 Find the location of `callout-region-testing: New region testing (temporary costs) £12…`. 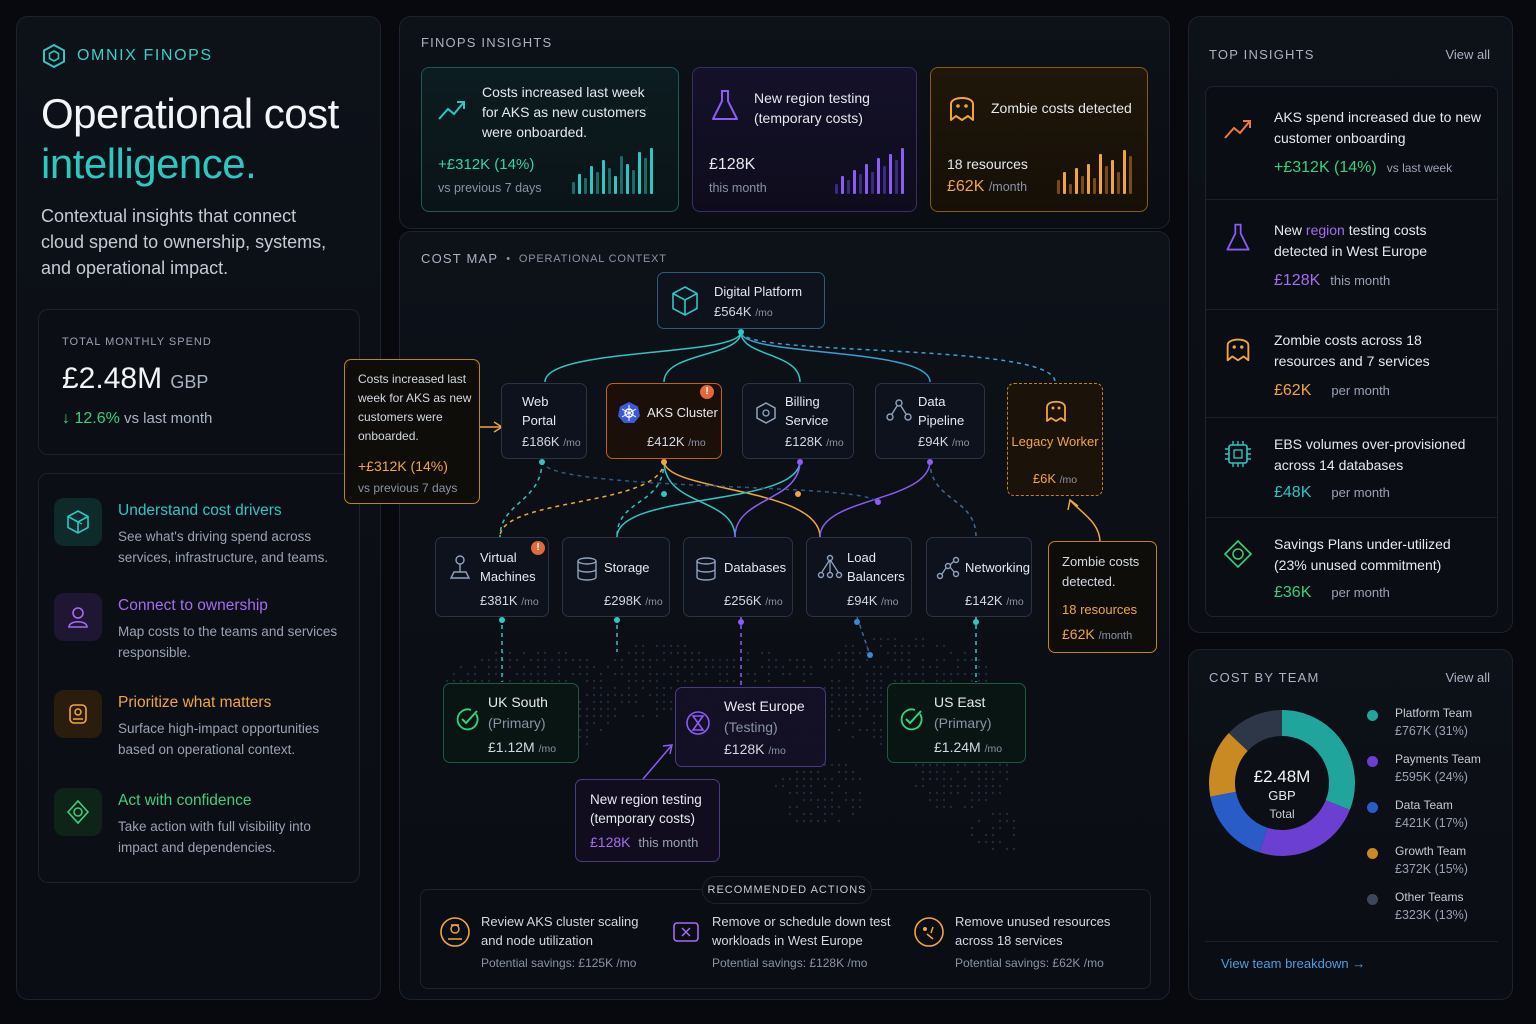

callout-region-testing: New region testing (temporary costs) £12… is located at coordinates (647, 820).